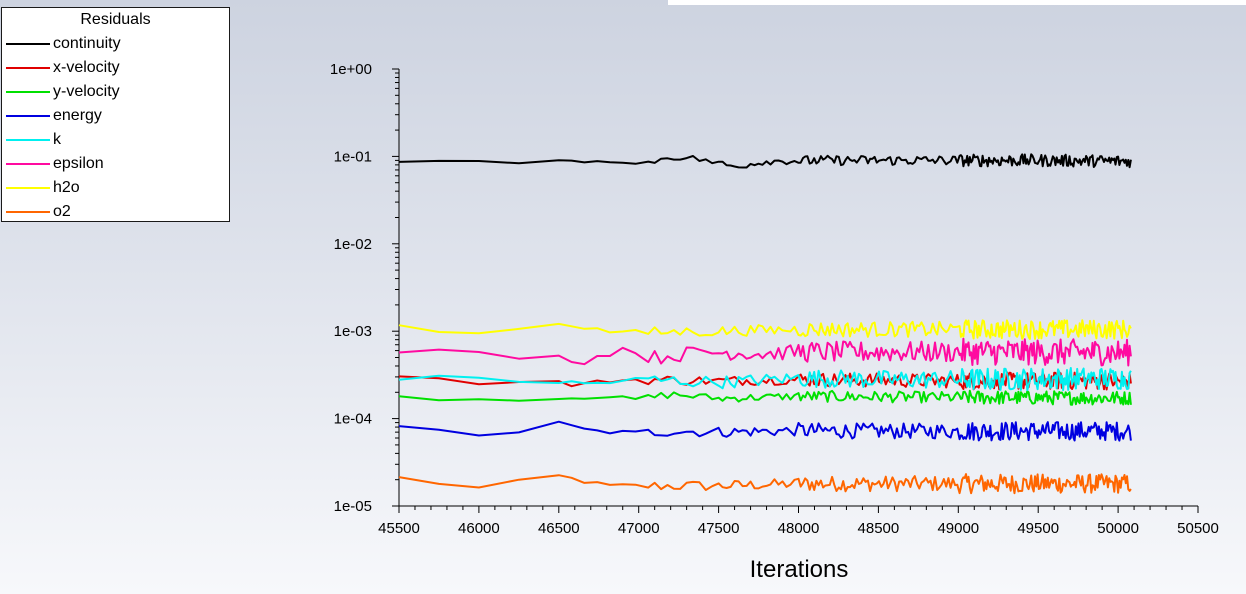 The width and height of the screenshot is (1246, 594). What do you see at coordinates (353, 156) in the screenshot?
I see `y-tick-label: 1e-01` at bounding box center [353, 156].